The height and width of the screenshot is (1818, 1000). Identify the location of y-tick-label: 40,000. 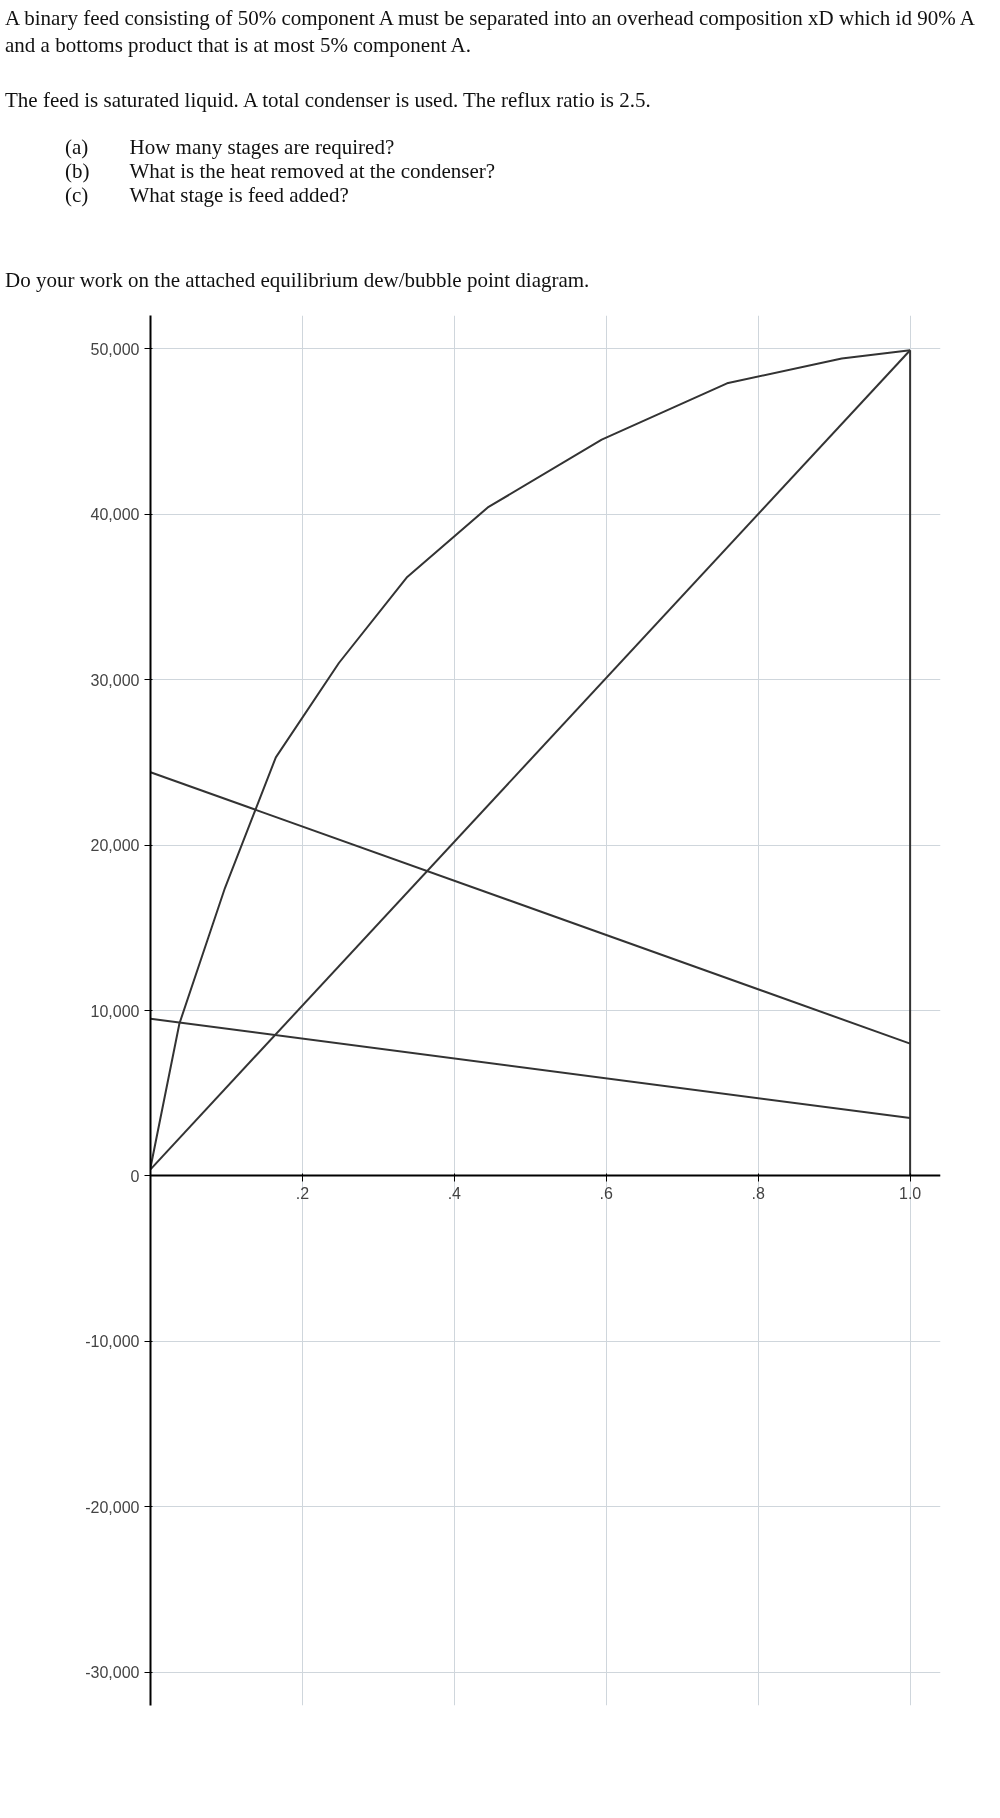
(115, 515).